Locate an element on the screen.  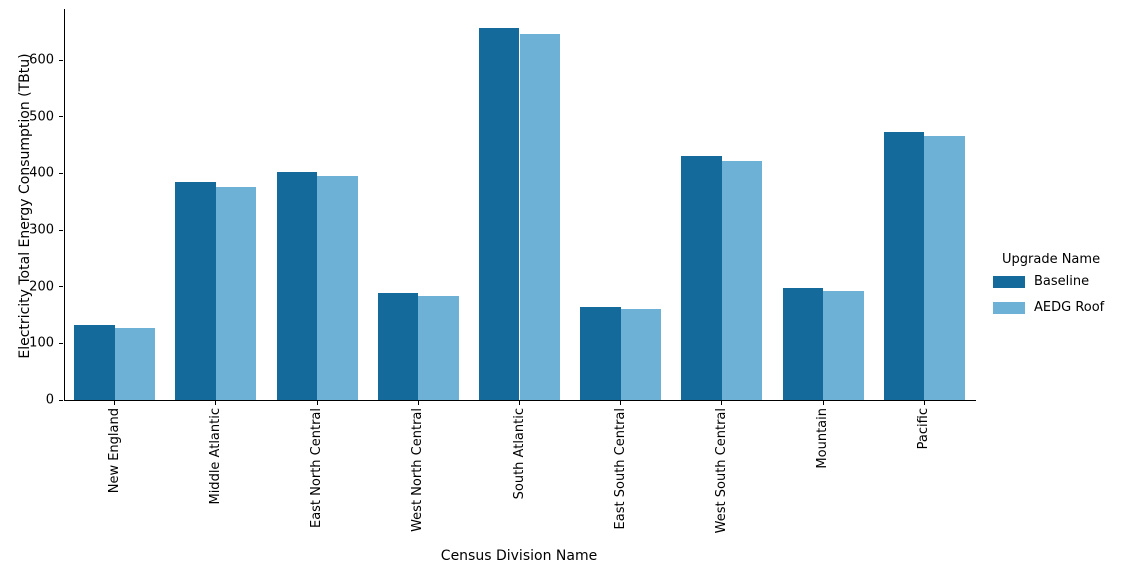
x-tick-label-middle-atlantic: Middle Atlantic is located at coordinates (215, 456).